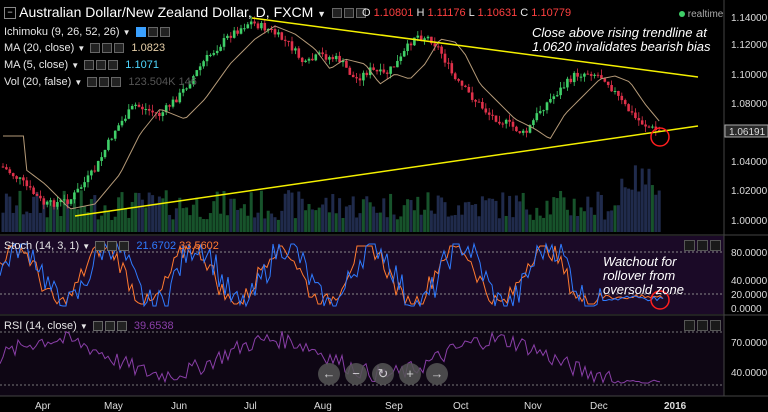  I want to click on rsi-header: RSI (14, close) ▼ 39.6538, so click(89, 326).